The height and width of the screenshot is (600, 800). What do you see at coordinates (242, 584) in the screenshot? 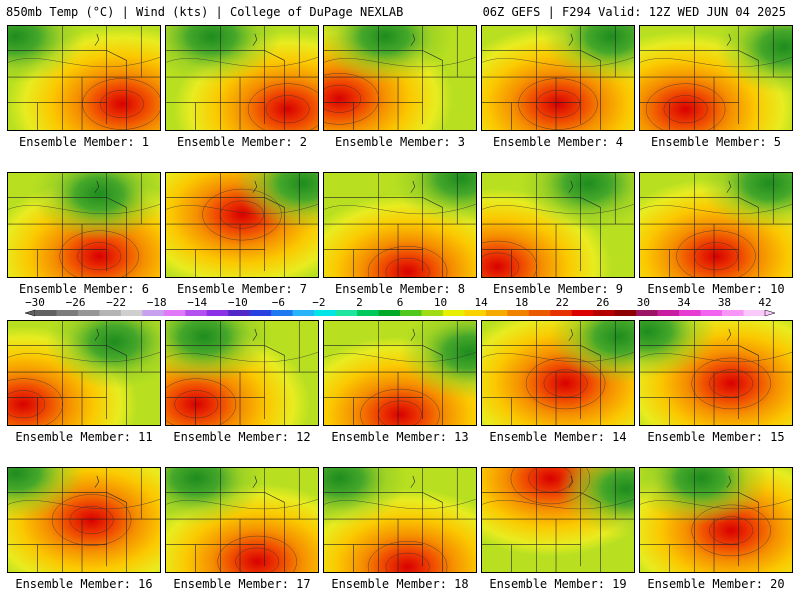
I see `ensemble-member-label: Ensemble Member: 17` at bounding box center [242, 584].